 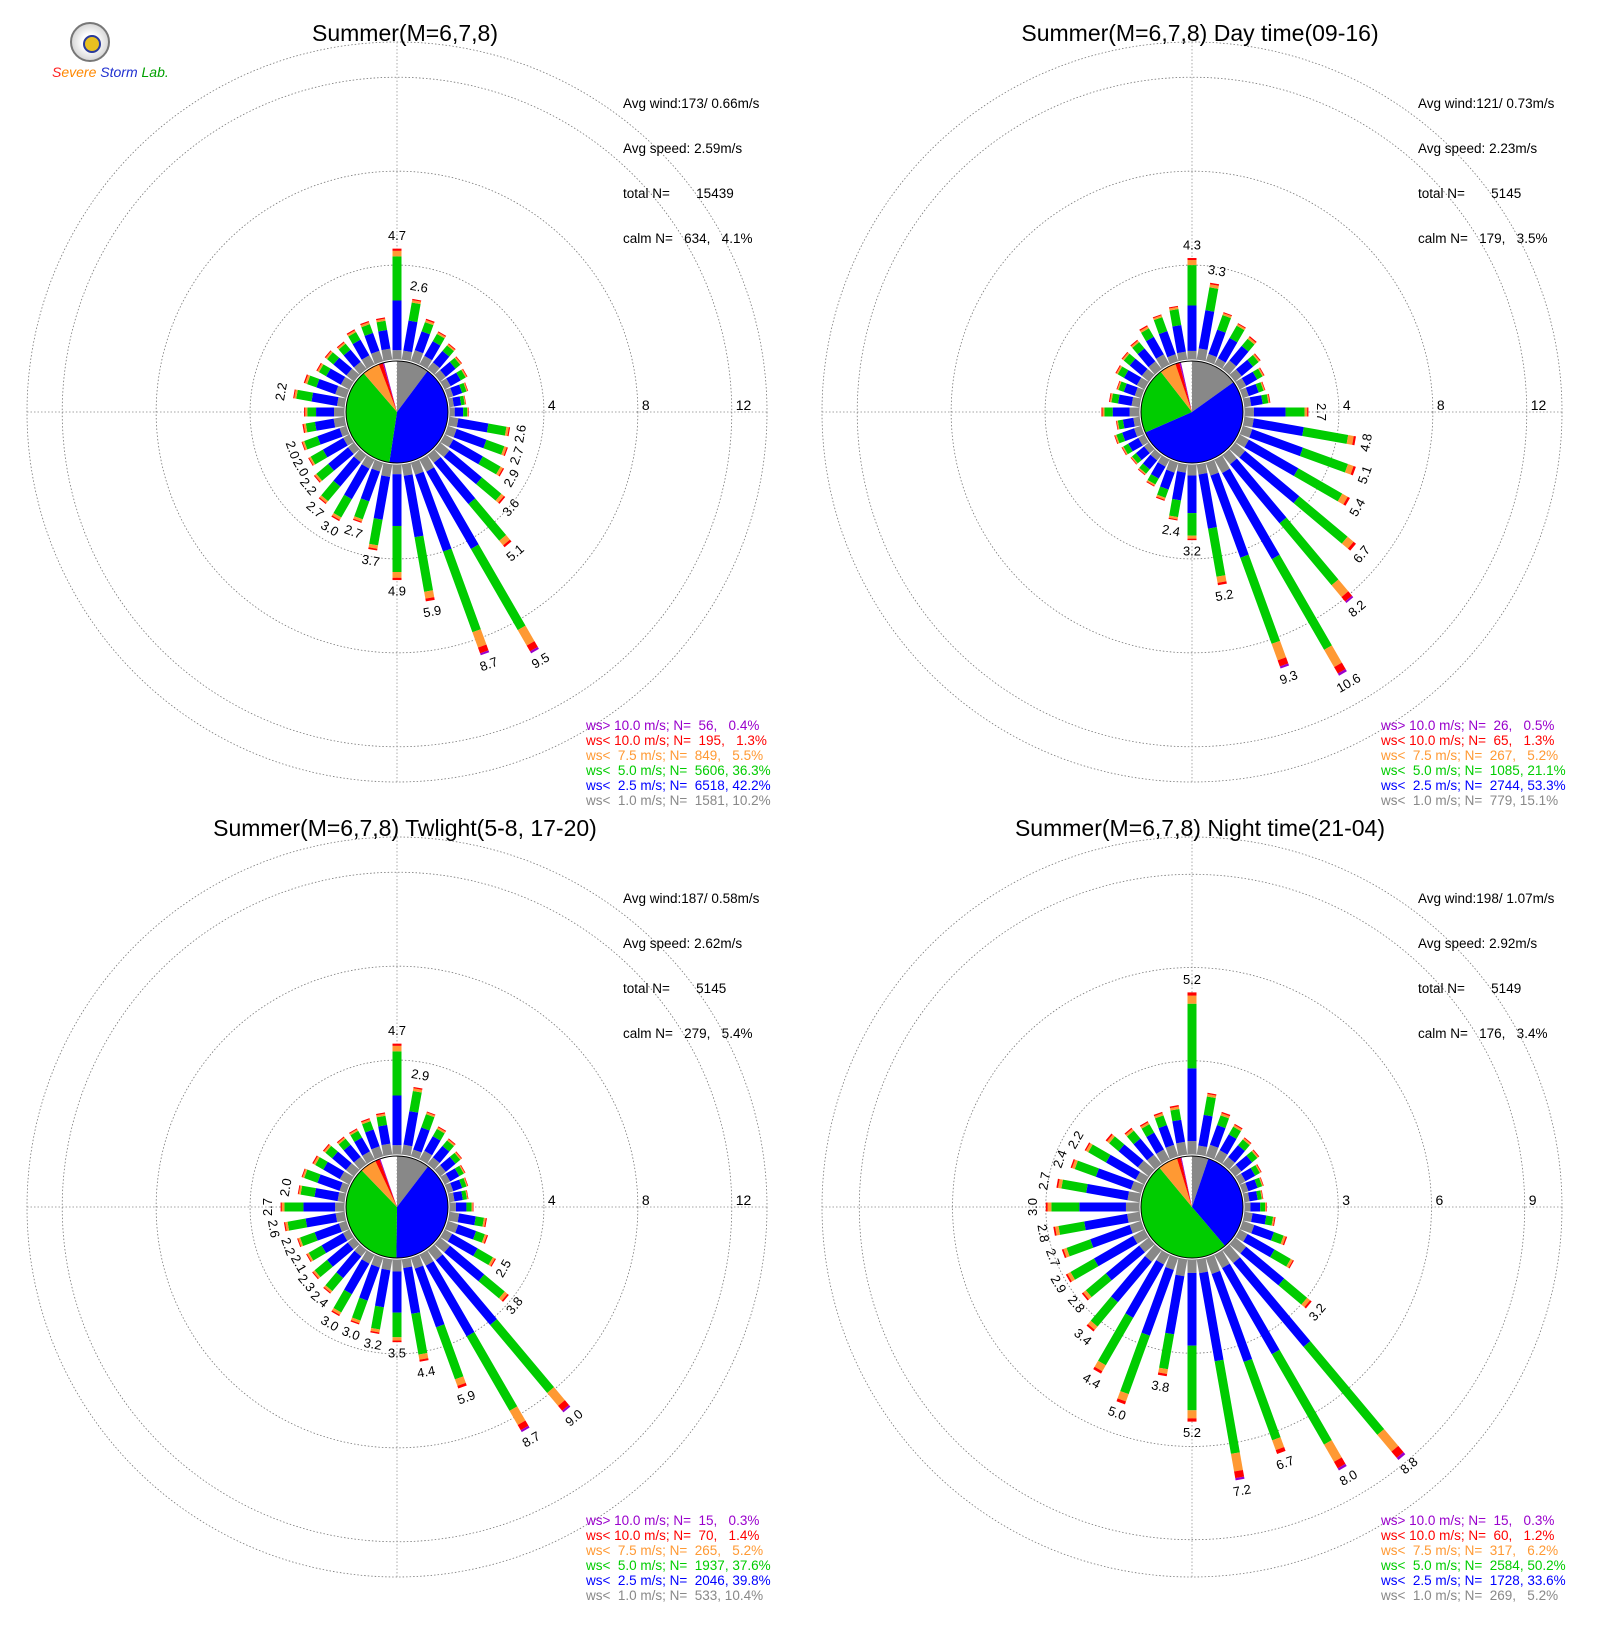 I want to click on bar-total-label: 3.0, so click(x=351, y=1333).